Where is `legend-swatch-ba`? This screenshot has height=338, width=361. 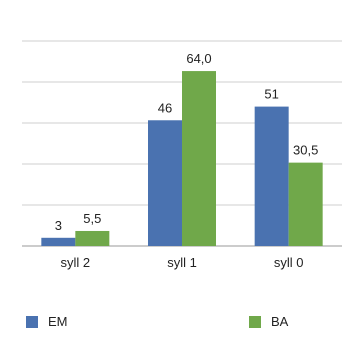
legend-swatch-ba is located at coordinates (255, 321).